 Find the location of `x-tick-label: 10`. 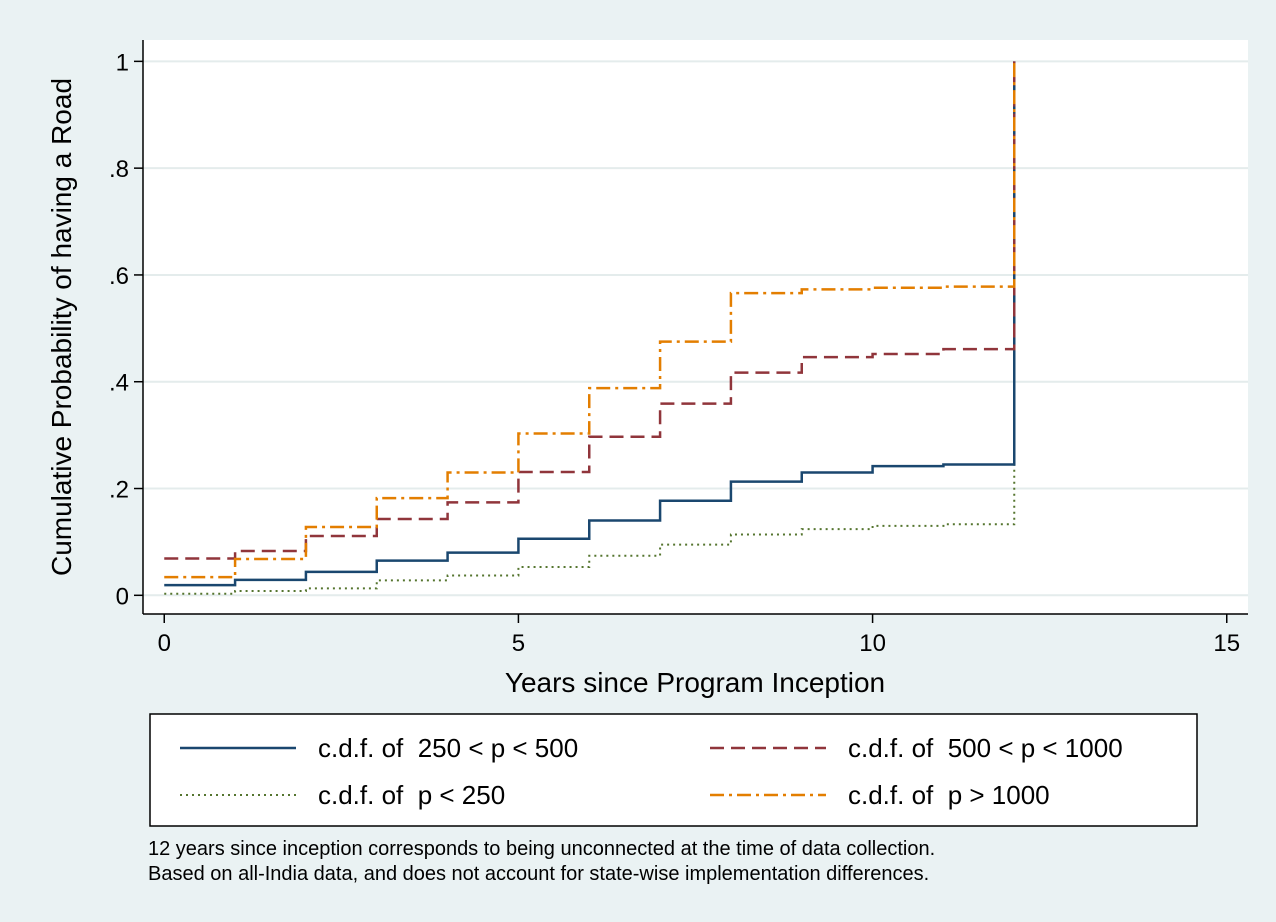

x-tick-label: 10 is located at coordinates (872, 643).